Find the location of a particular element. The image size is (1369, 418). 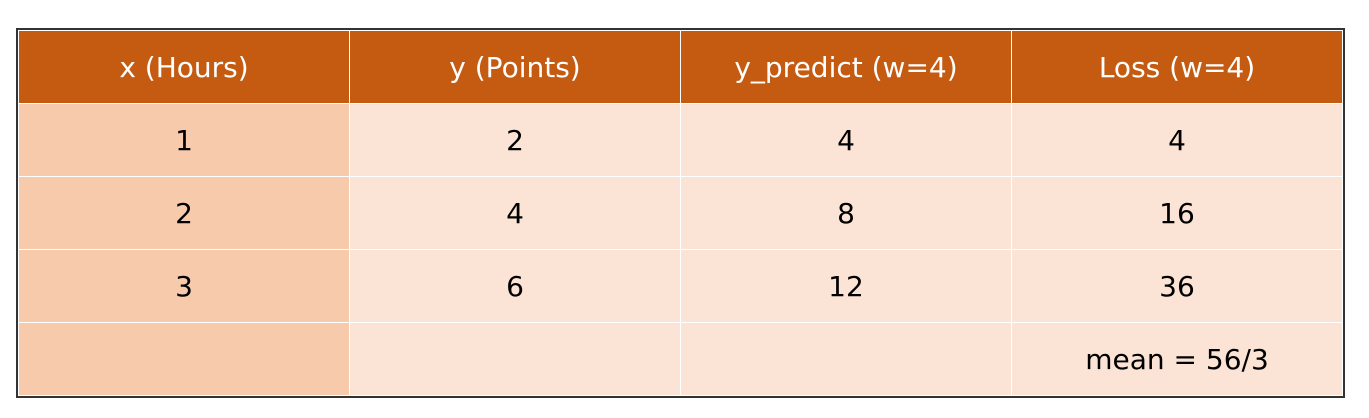

cell-y: 4 is located at coordinates (515, 213).